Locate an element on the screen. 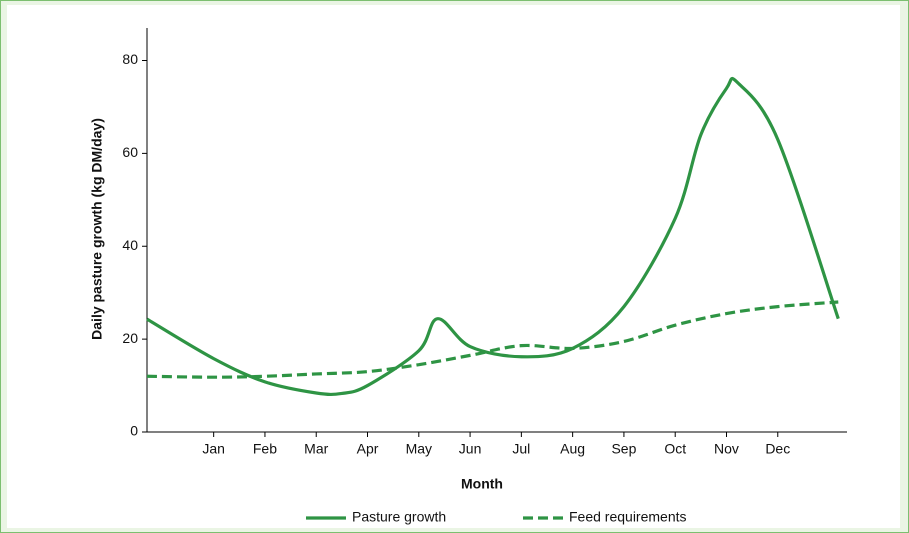 The image size is (909, 533). legend-label: Pasture growth is located at coordinates (399, 517).